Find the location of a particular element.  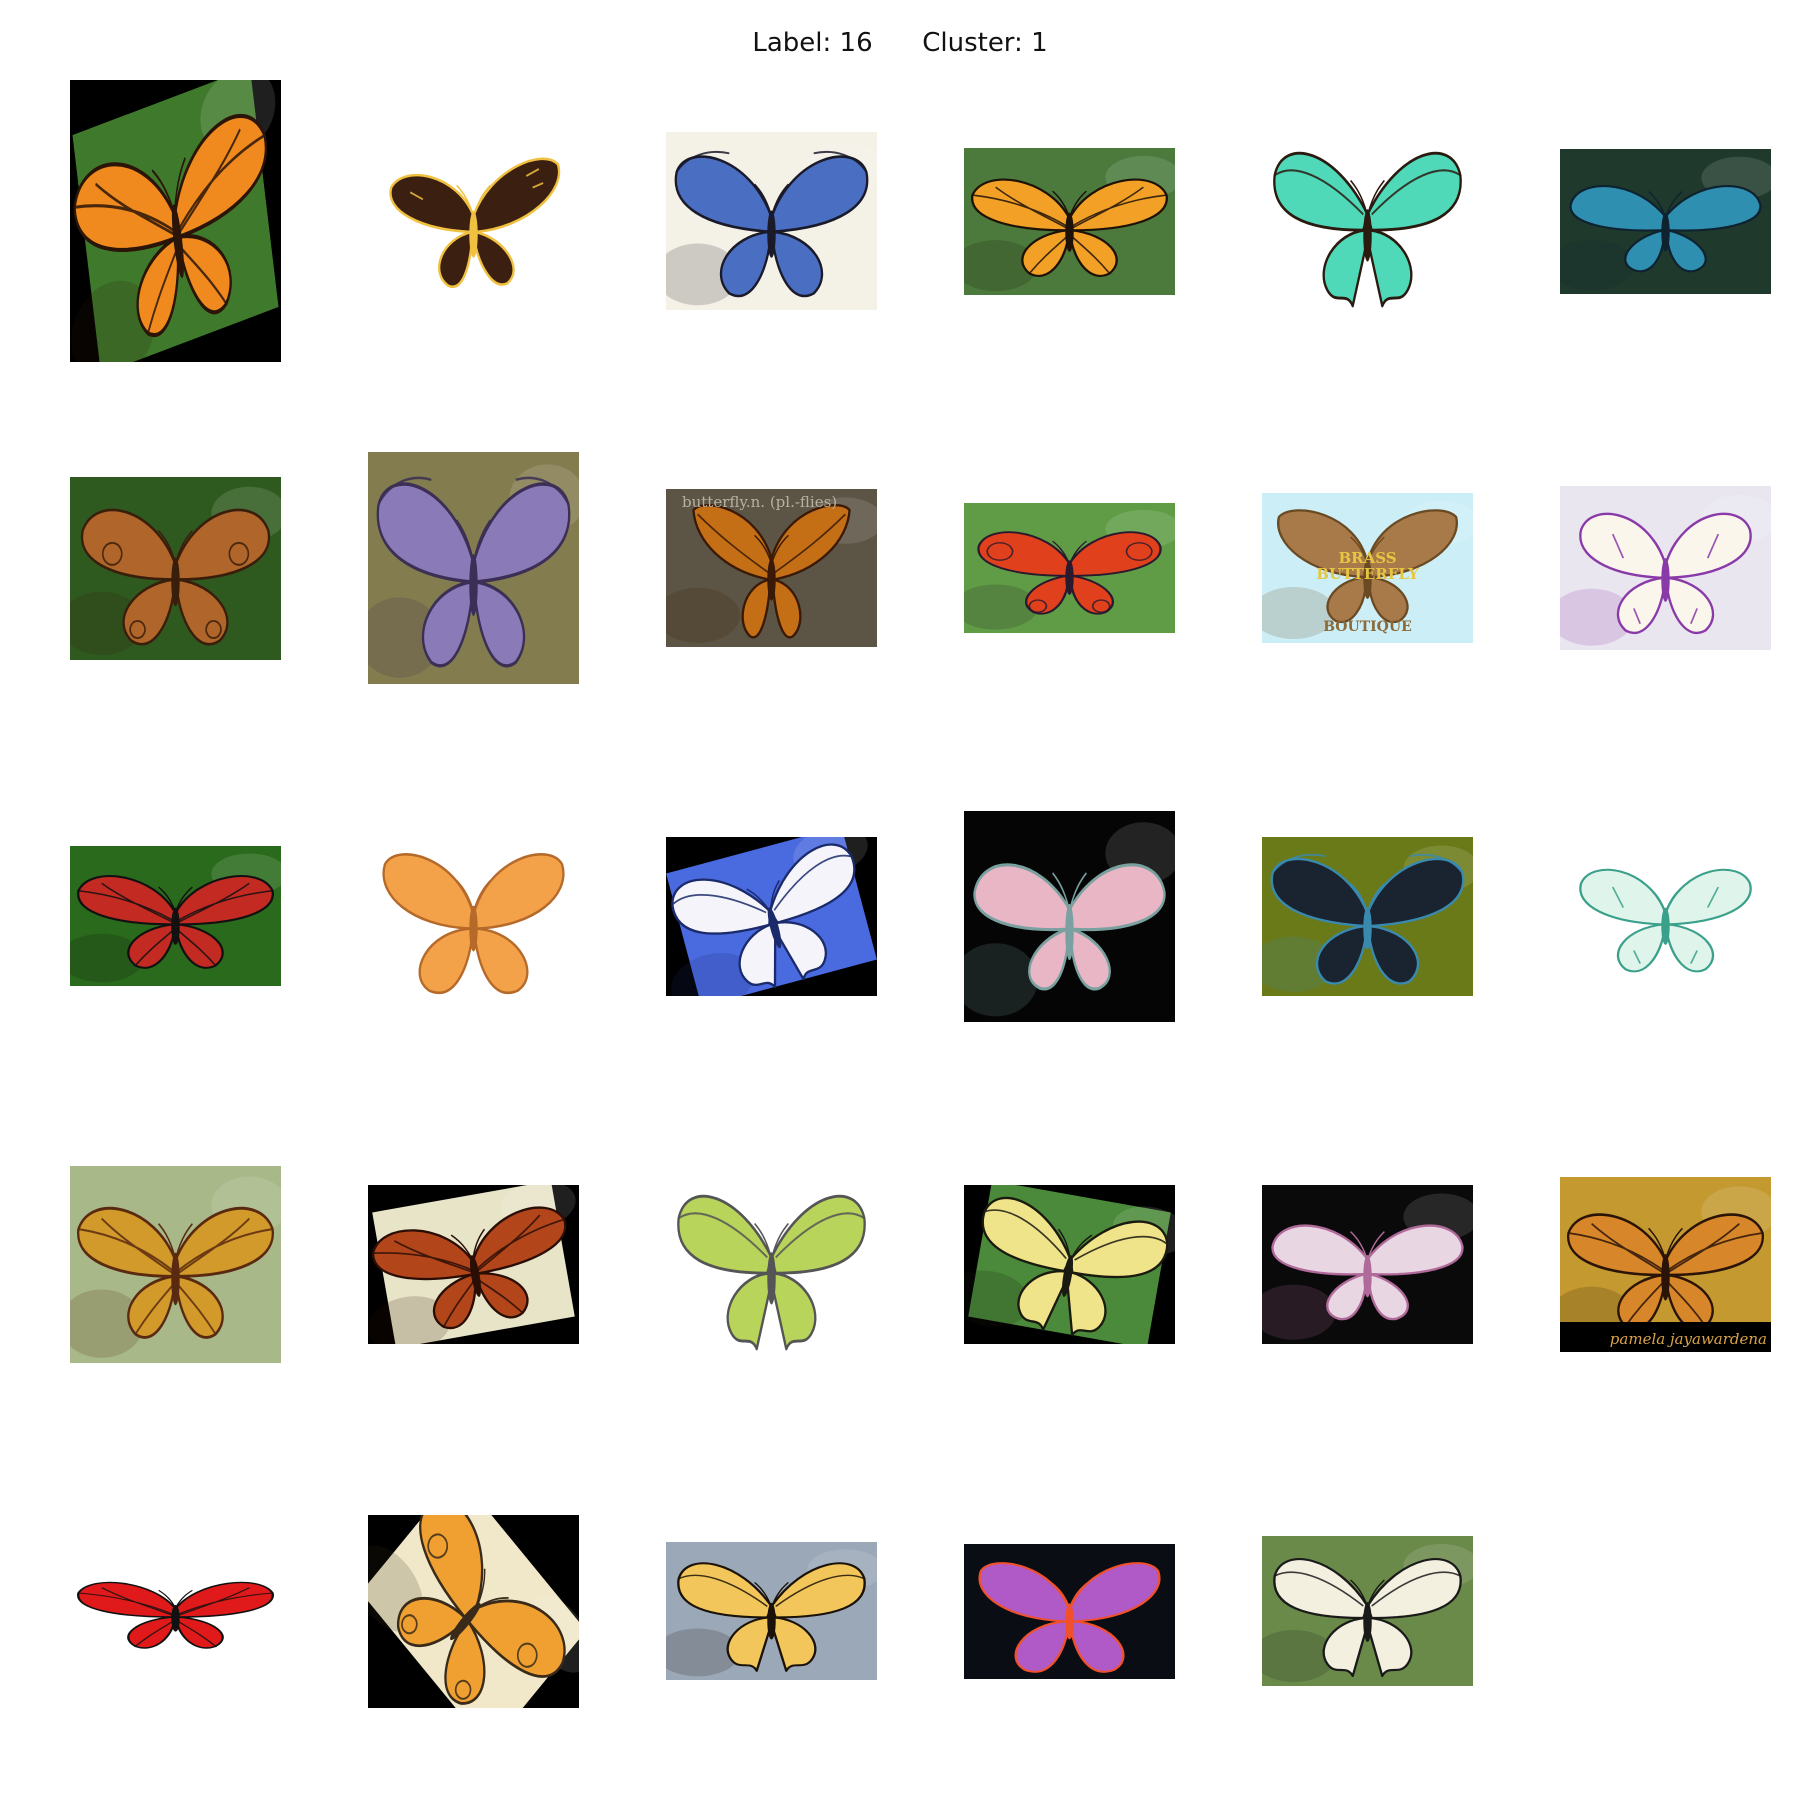

thumbnail-blue-morpho is located at coordinates (771, 221).